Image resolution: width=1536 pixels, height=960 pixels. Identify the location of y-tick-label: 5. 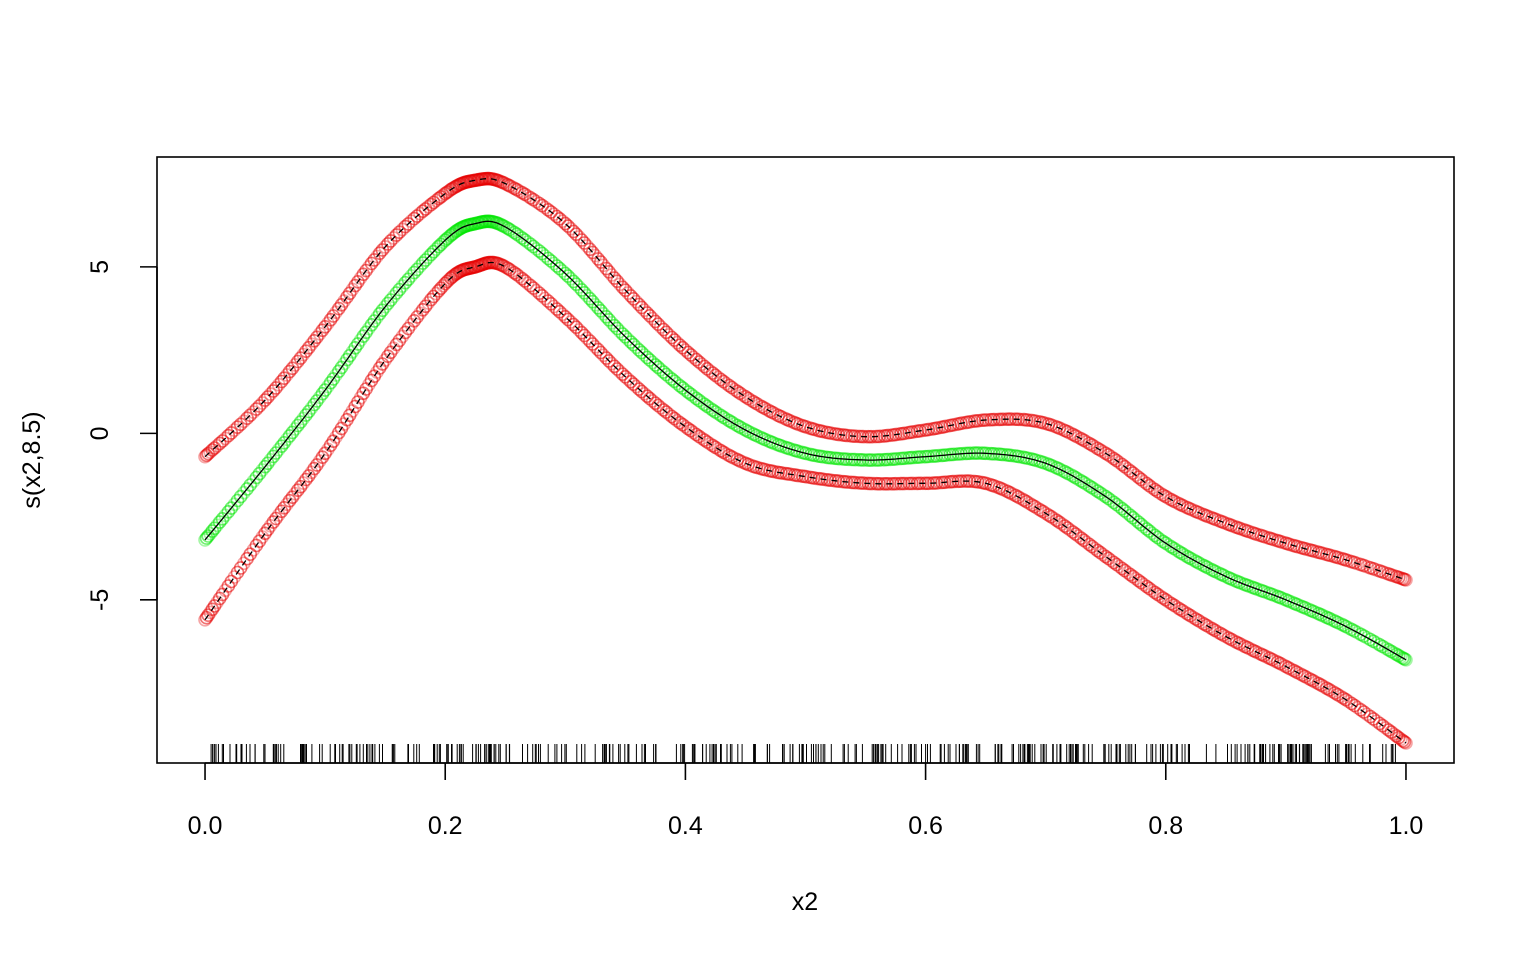
(100, 267).